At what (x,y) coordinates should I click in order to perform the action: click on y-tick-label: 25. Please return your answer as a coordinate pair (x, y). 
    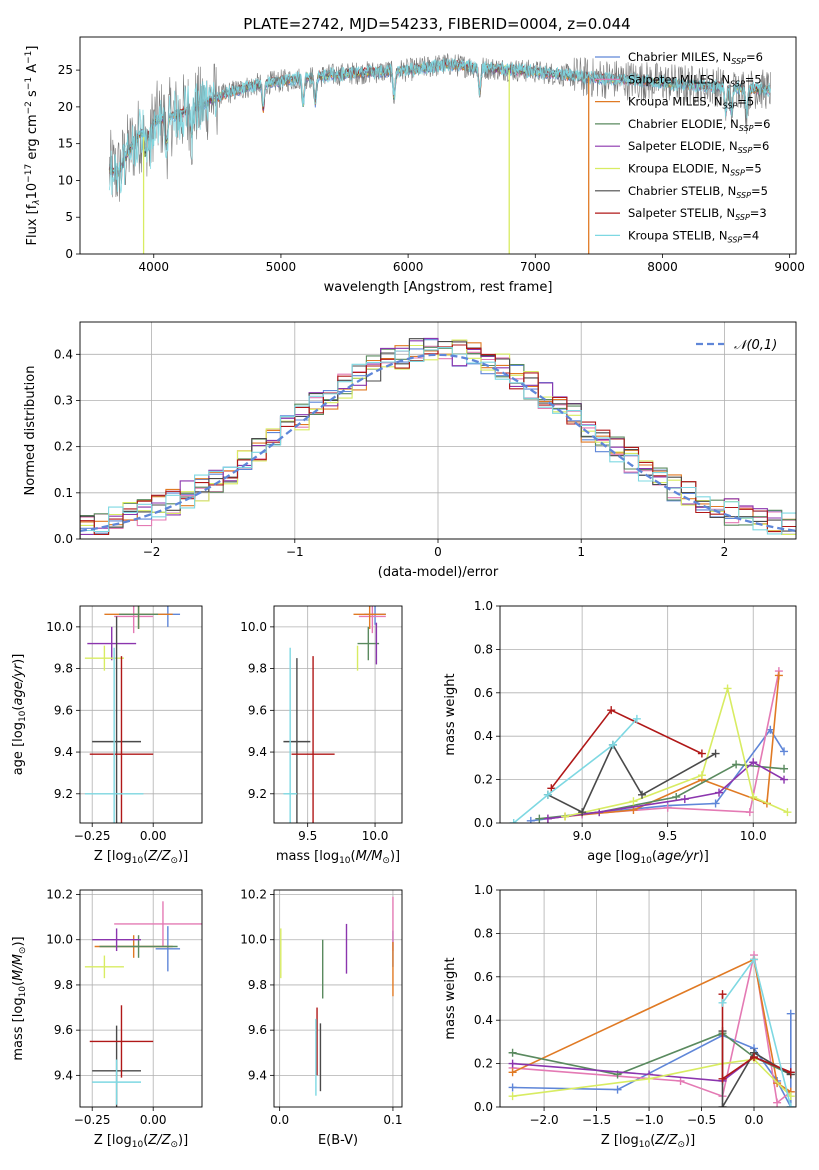
    Looking at the image, I should click on (65, 70).